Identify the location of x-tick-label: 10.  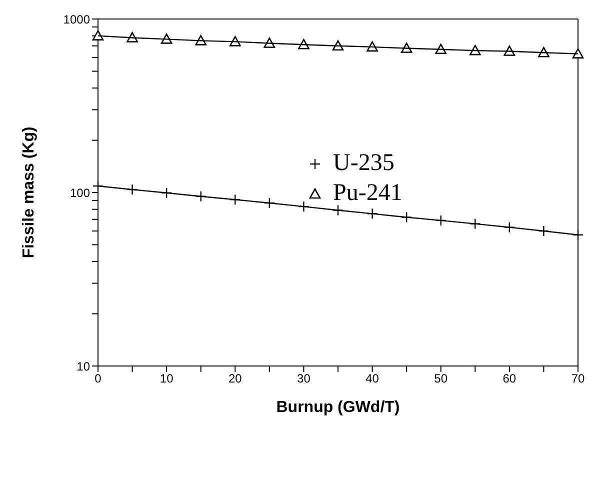
(167, 379).